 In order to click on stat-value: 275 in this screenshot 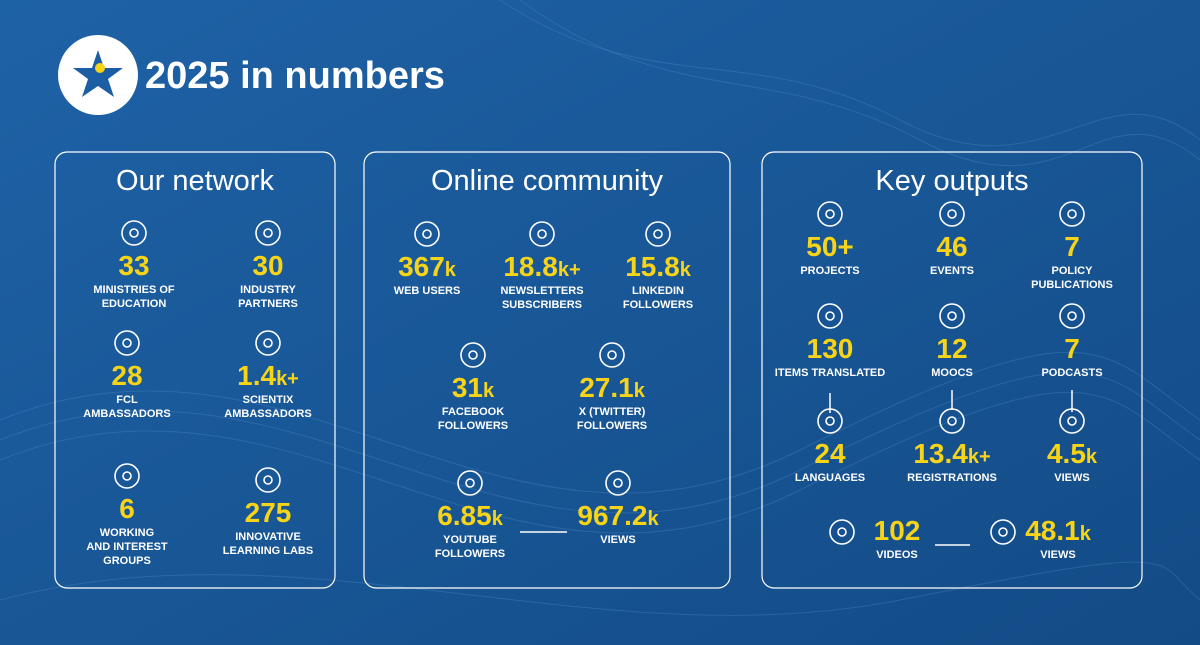, I will do `click(268, 512)`.